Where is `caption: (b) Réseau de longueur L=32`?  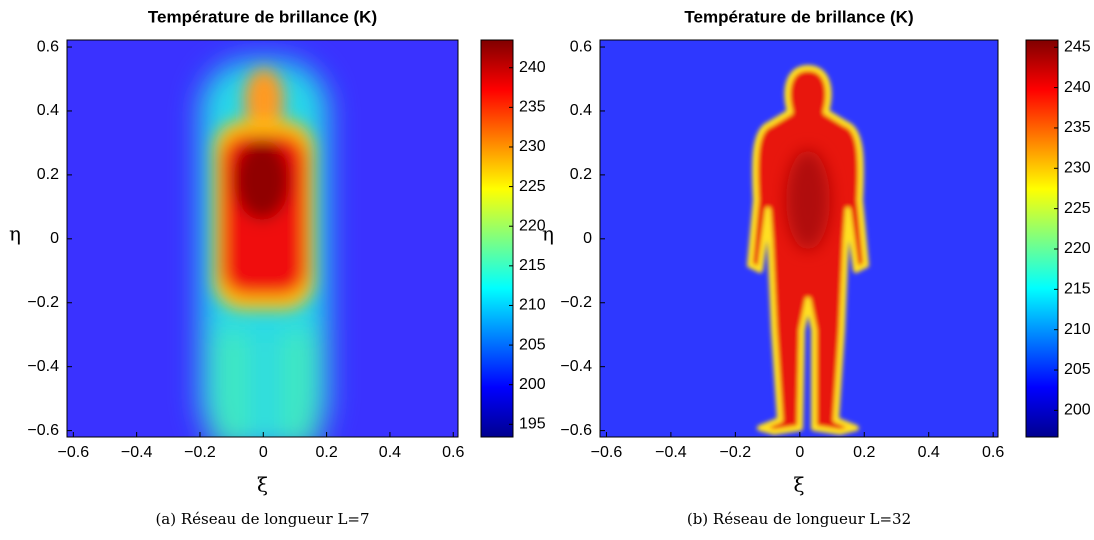
caption: (b) Réseau de longueur L=32 is located at coordinates (799, 519).